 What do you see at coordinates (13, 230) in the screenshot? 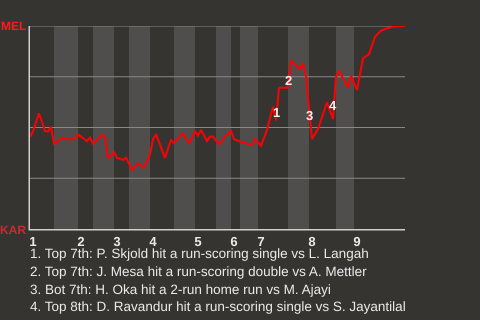
I see `text: KAR` at bounding box center [13, 230].